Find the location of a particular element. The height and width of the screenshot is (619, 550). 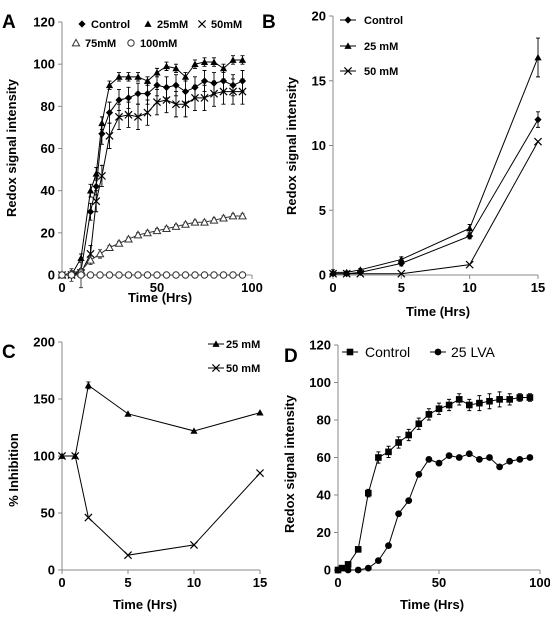

y-tick-label: 20 is located at coordinates (48, 232).